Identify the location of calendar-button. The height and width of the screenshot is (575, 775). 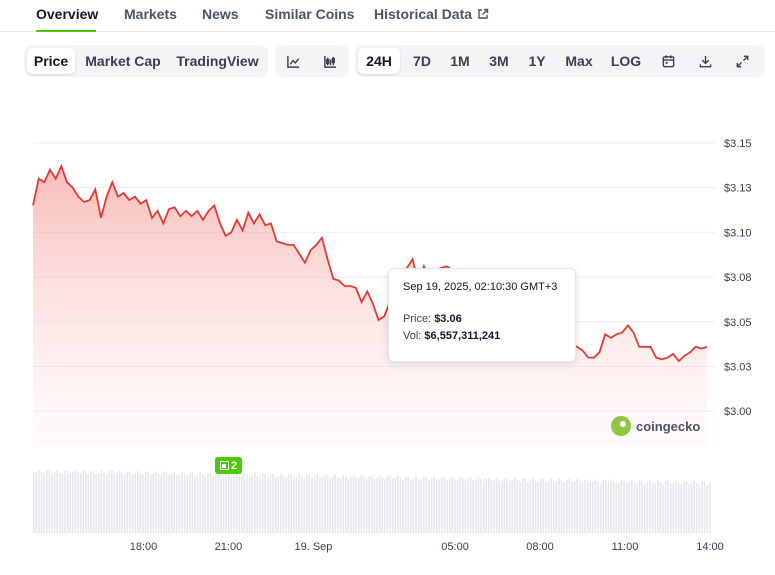
(668, 61).